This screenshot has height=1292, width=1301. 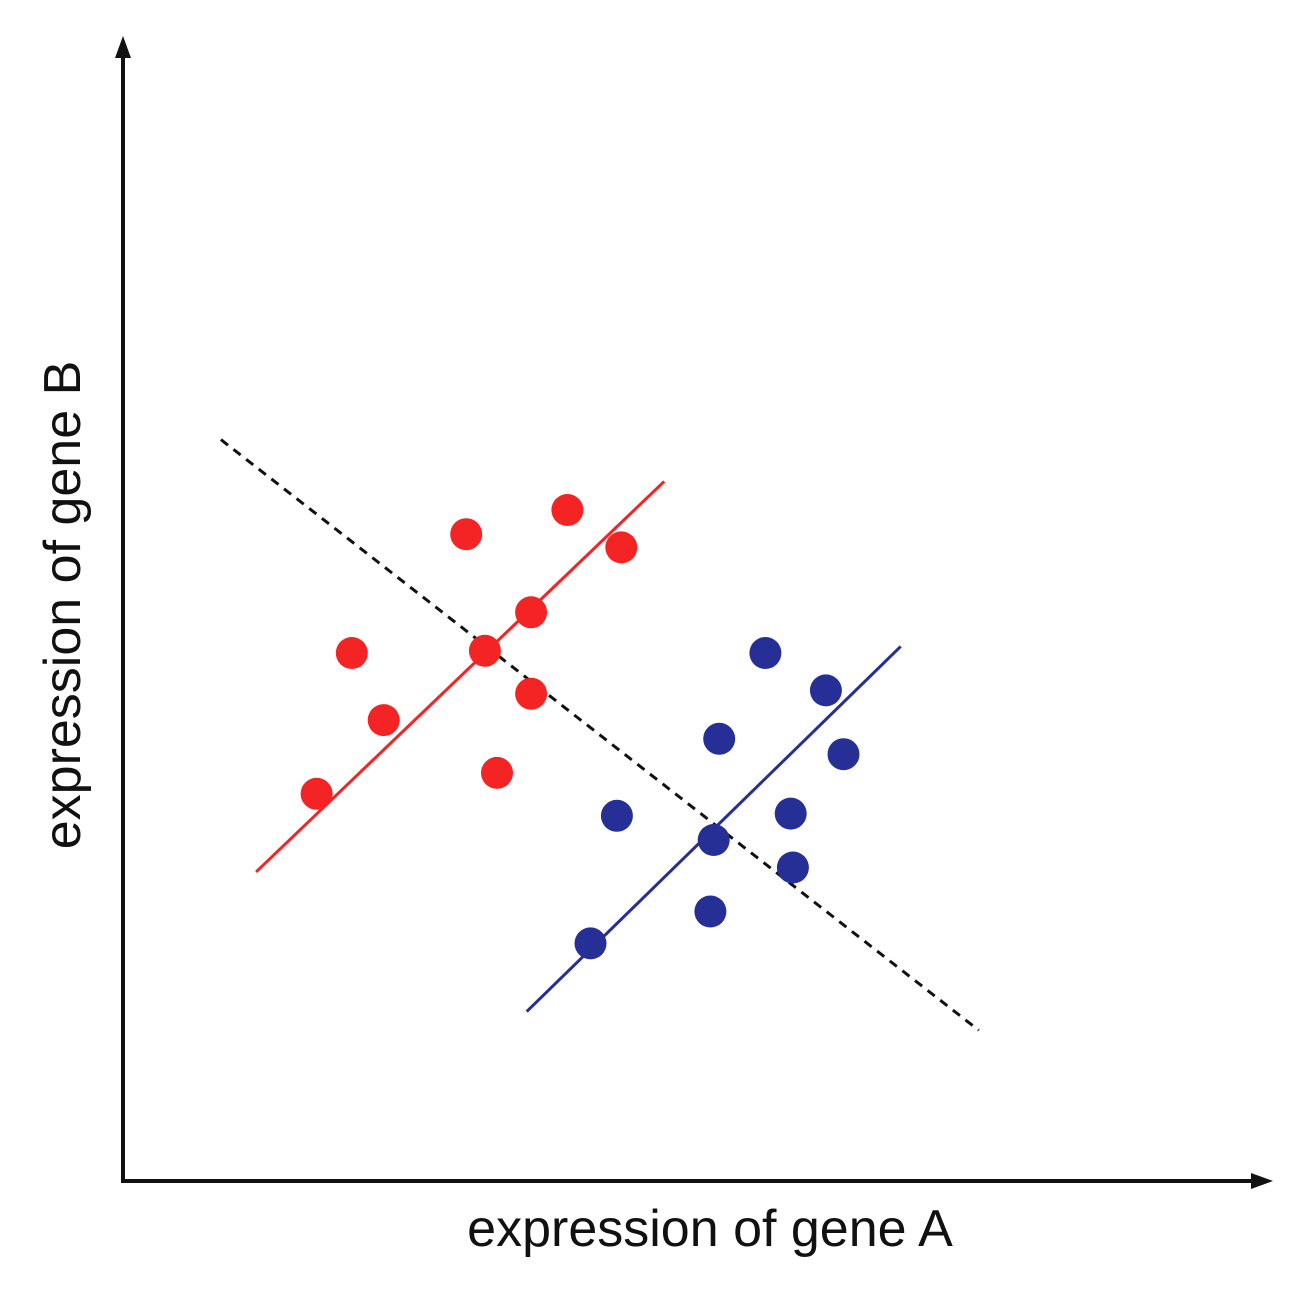 What do you see at coordinates (123, 47) in the screenshot?
I see `y-axis-arrowhead` at bounding box center [123, 47].